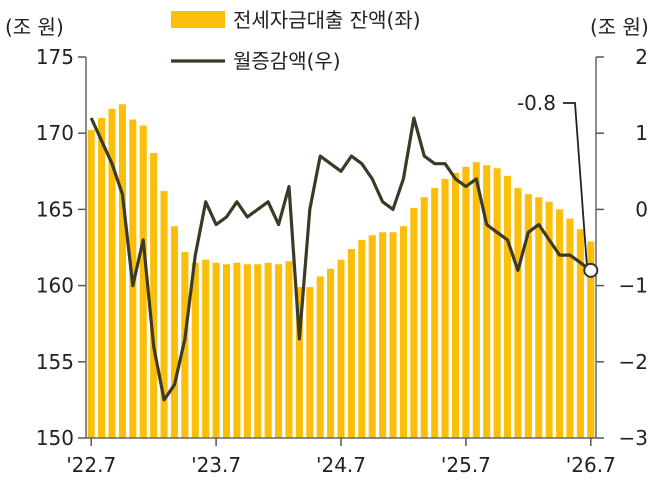 This screenshot has width=664, height=487. I want to click on left-tick-label: 170, so click(55, 133).